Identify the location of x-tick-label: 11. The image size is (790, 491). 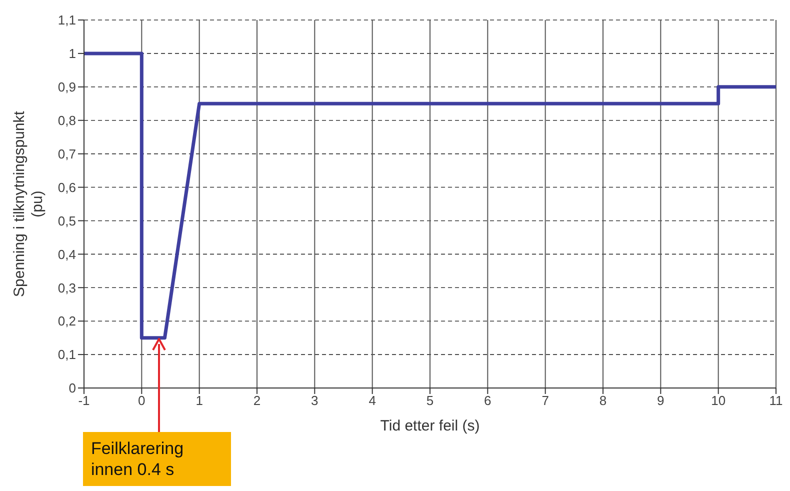
(776, 400).